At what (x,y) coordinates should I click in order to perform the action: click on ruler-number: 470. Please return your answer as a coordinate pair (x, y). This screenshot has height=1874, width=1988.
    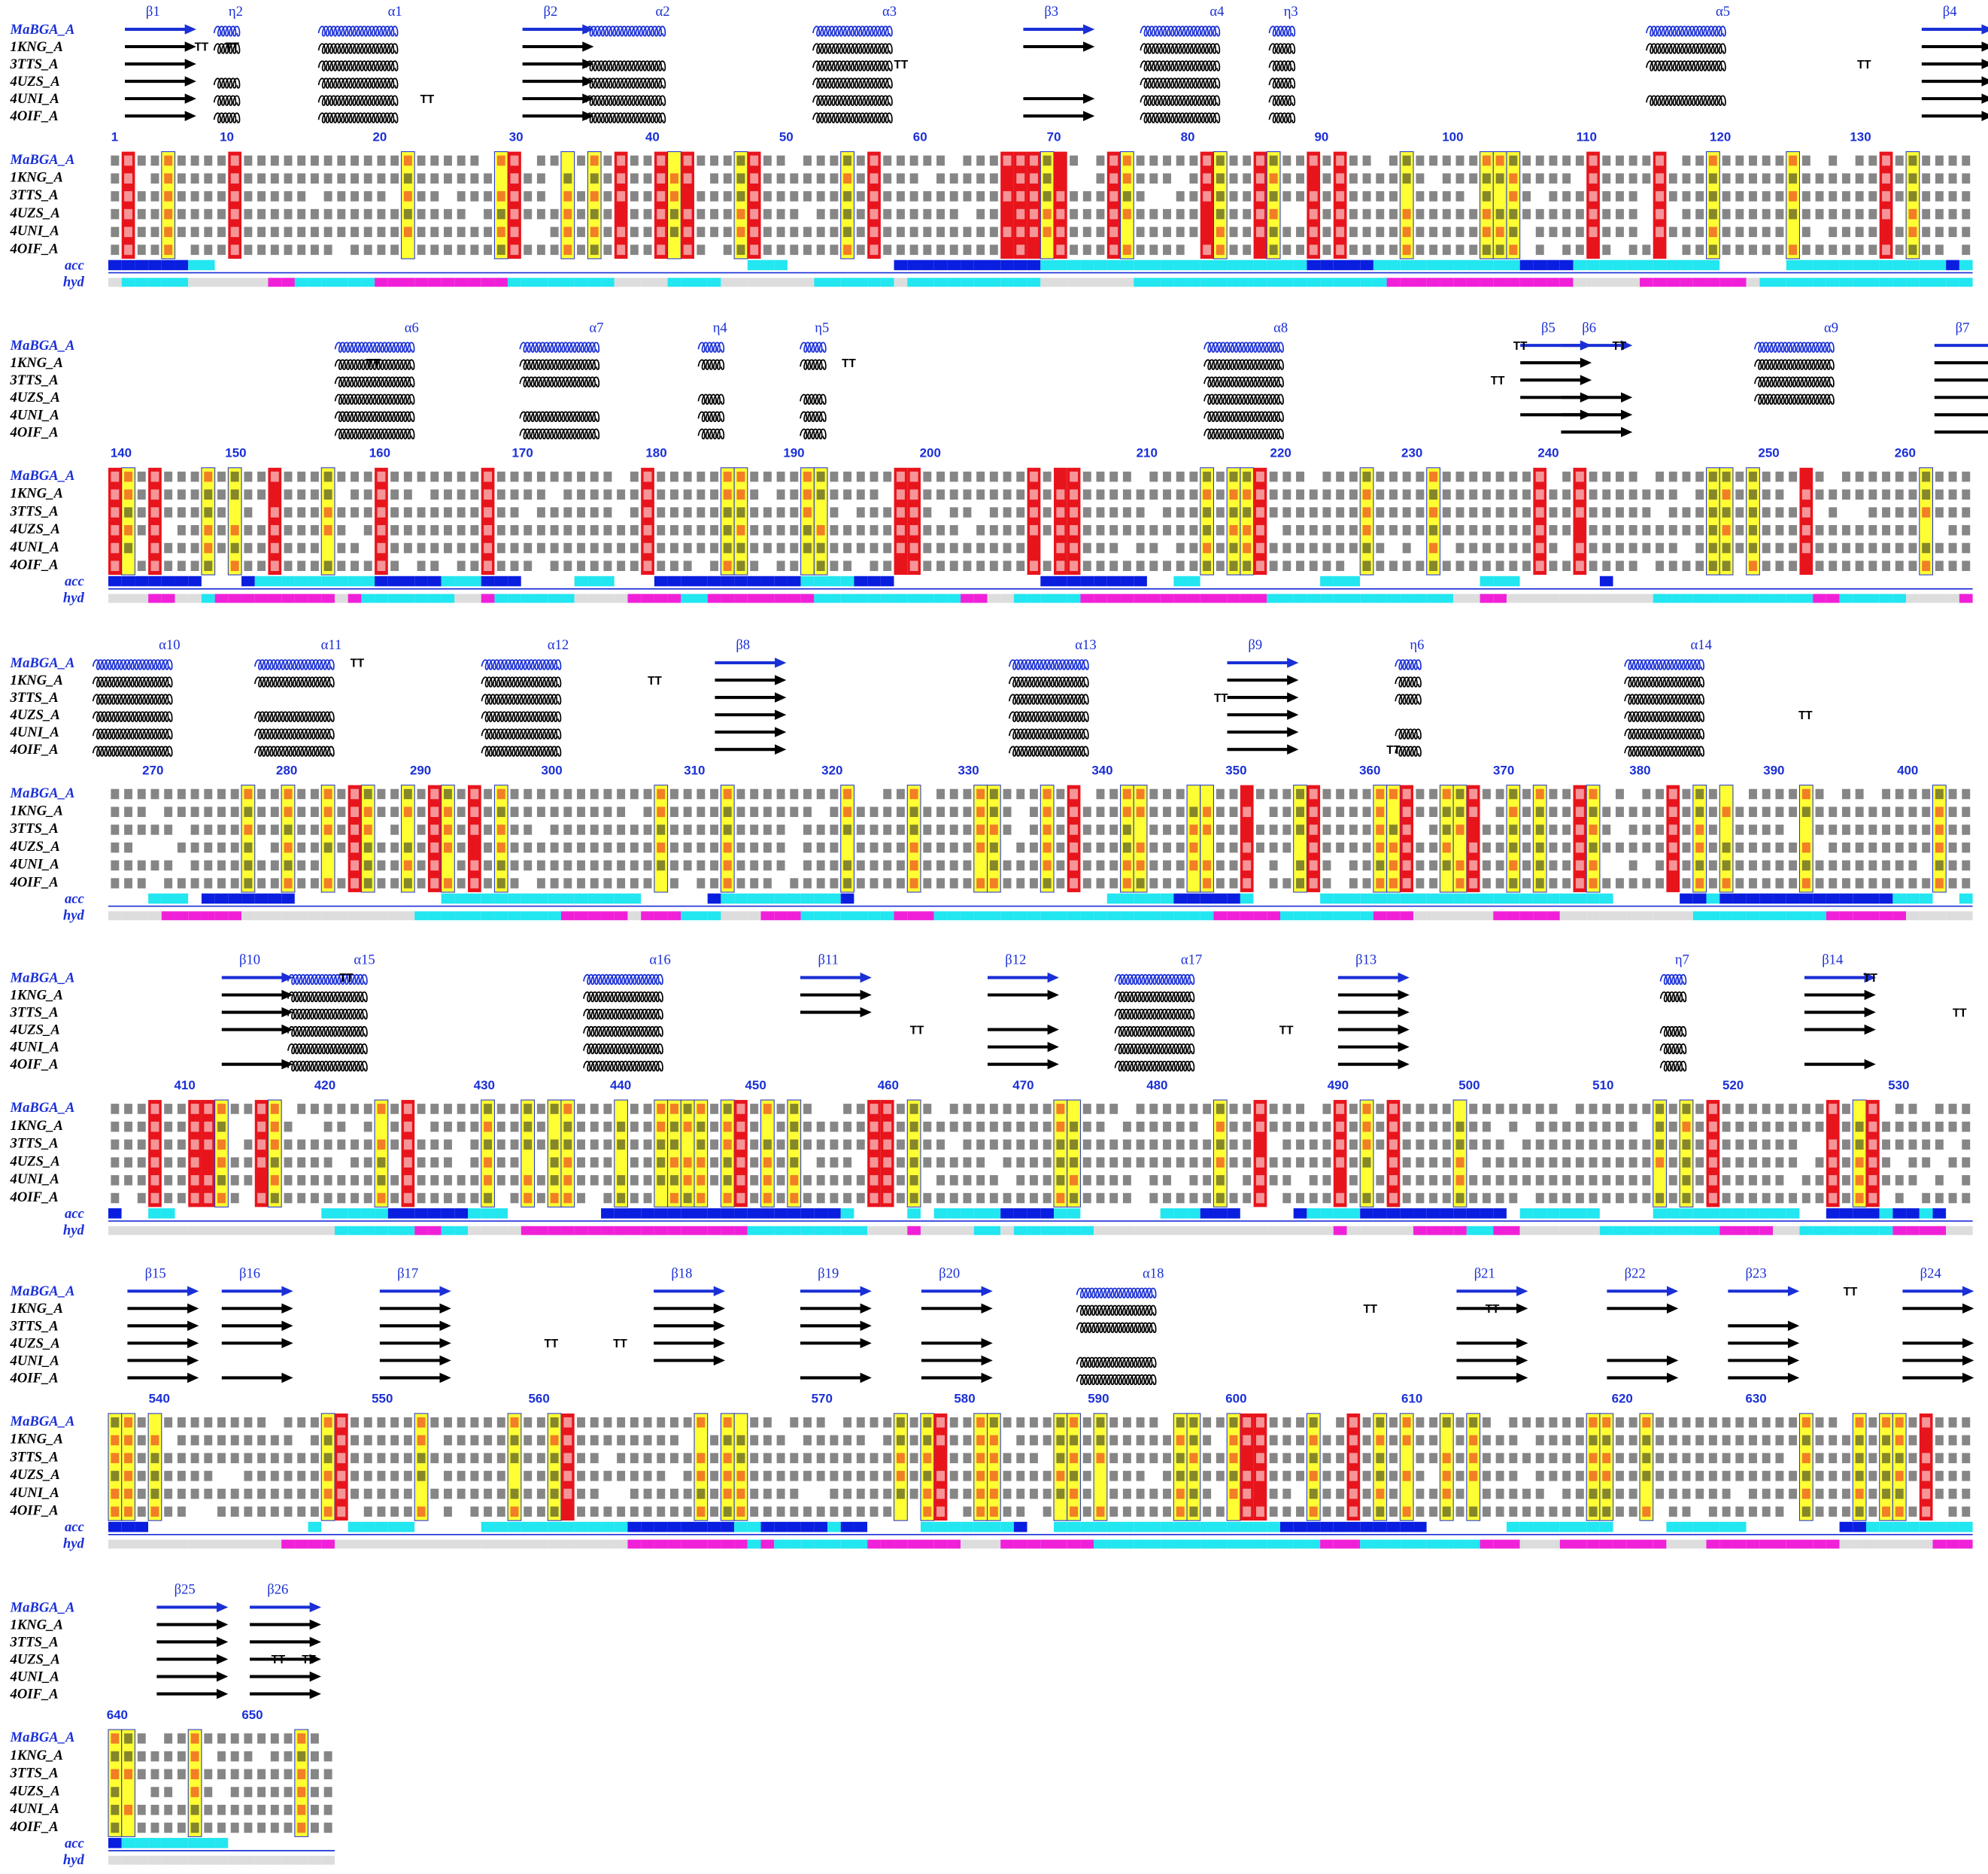
    Looking at the image, I should click on (1022, 1085).